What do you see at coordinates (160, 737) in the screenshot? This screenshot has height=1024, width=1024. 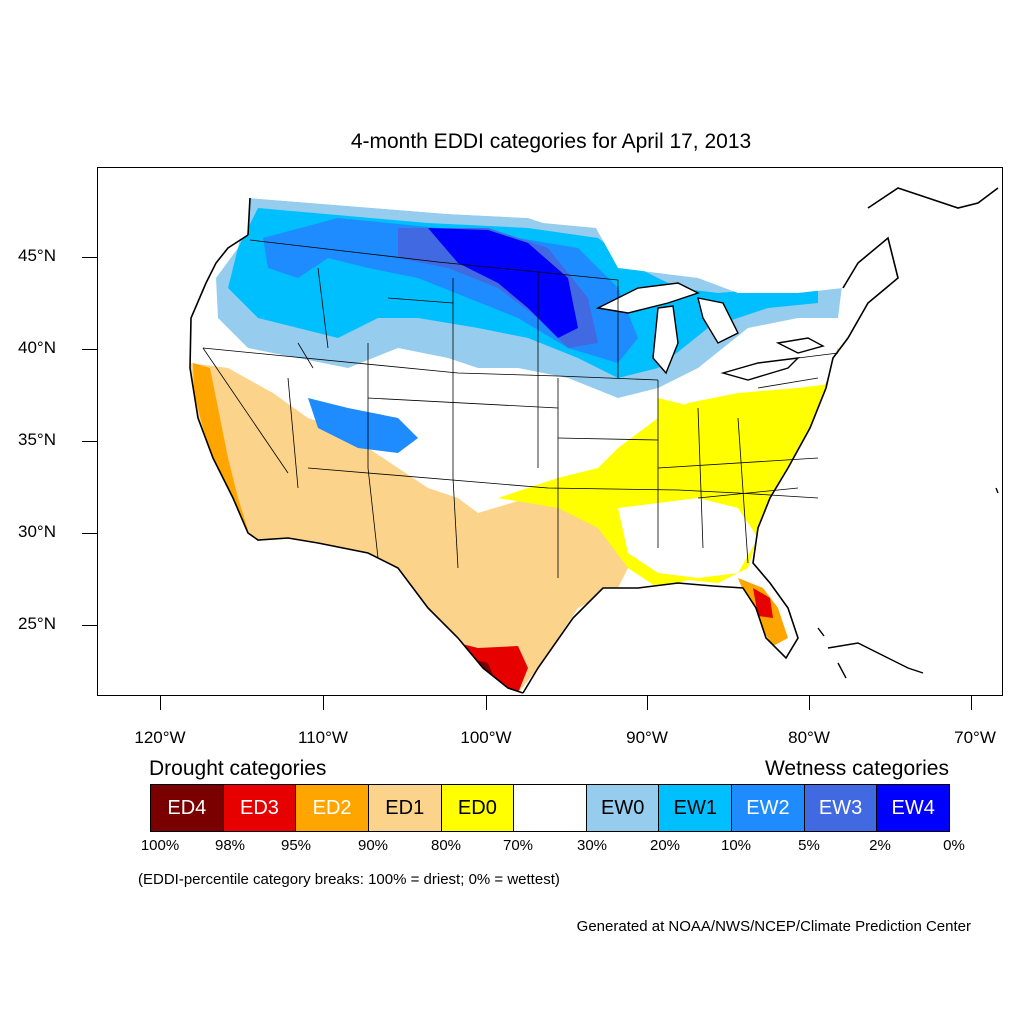 I see `lon-label-120w: 120°W` at bounding box center [160, 737].